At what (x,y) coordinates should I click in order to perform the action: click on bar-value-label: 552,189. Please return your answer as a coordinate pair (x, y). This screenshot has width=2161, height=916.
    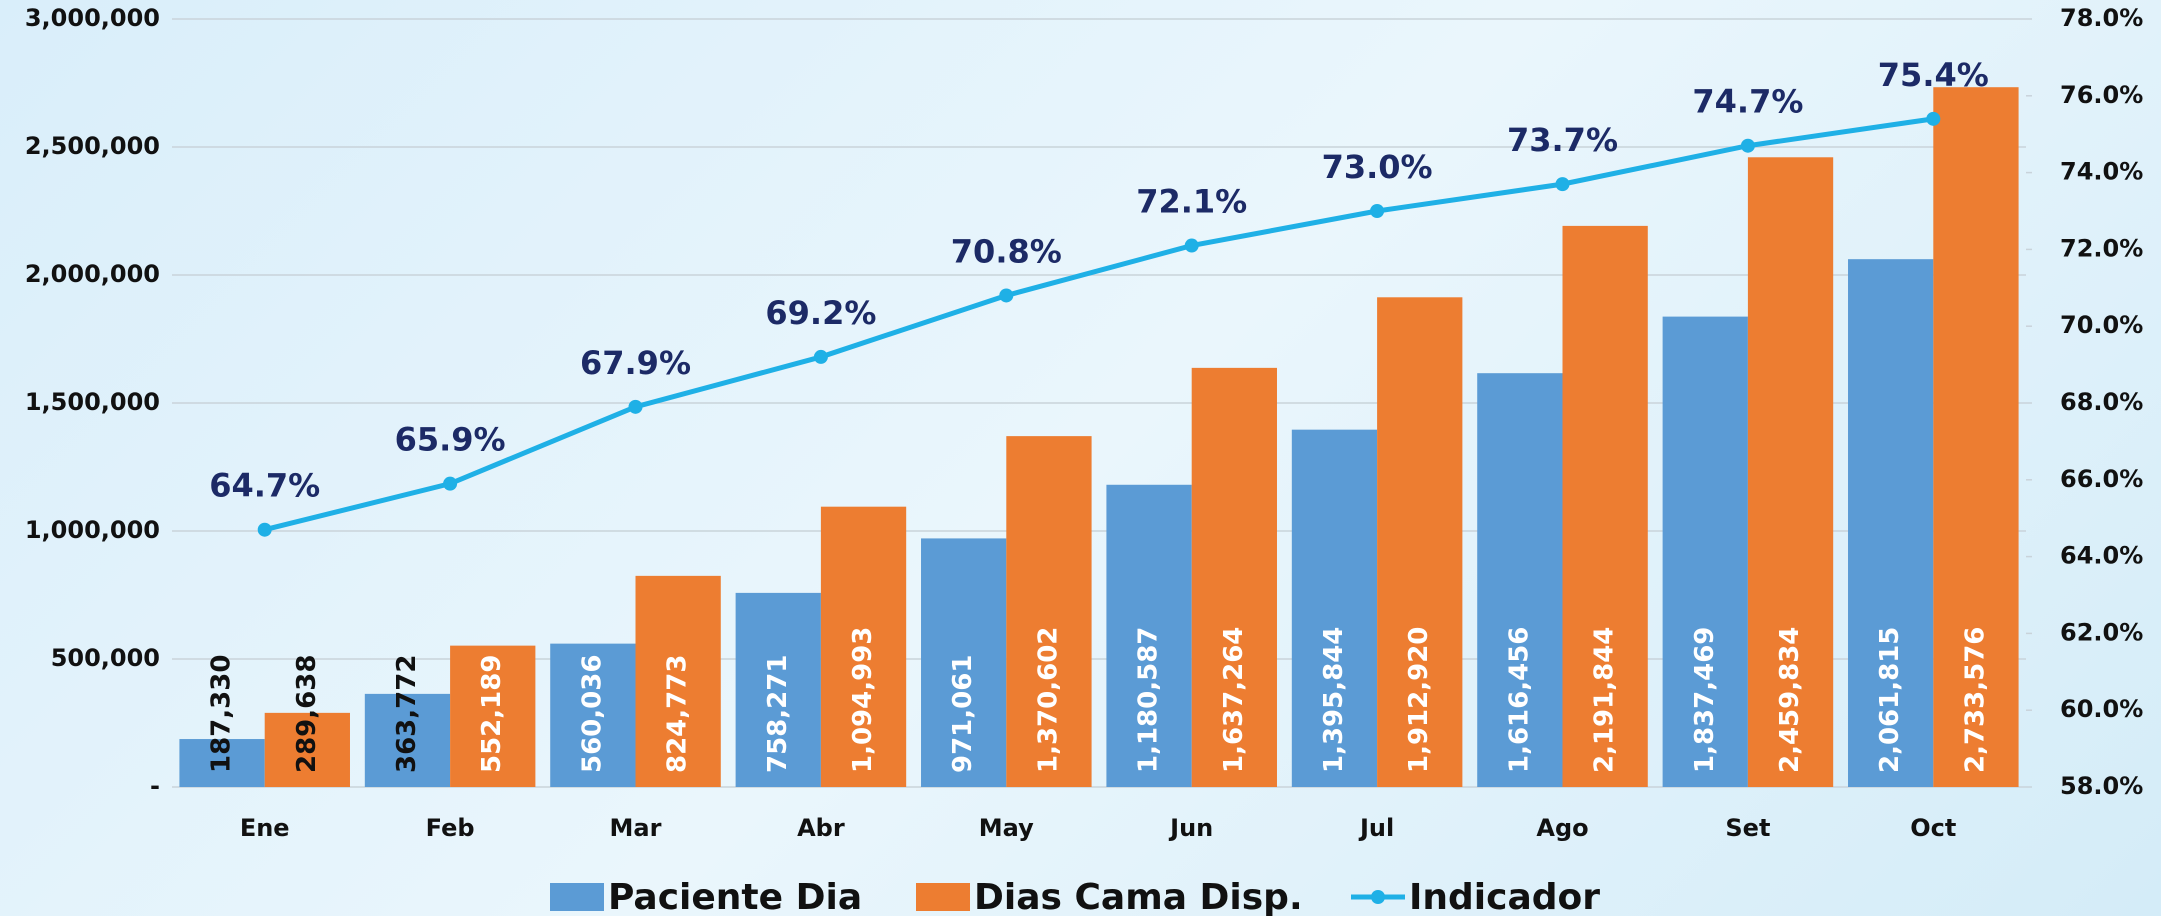
    Looking at the image, I should click on (492, 714).